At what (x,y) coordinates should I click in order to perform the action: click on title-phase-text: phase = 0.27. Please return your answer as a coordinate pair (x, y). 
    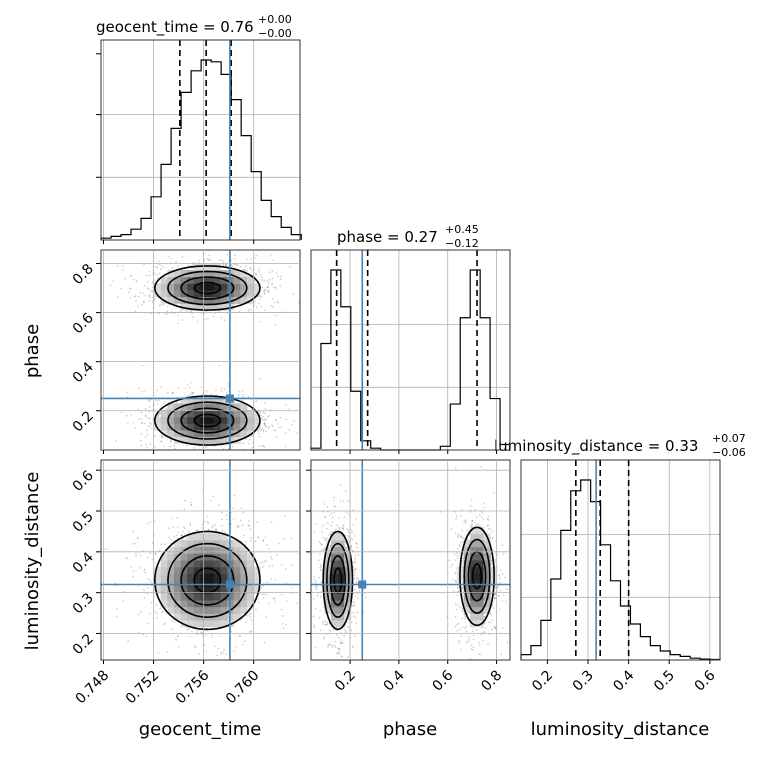
    Looking at the image, I should click on (387, 237).